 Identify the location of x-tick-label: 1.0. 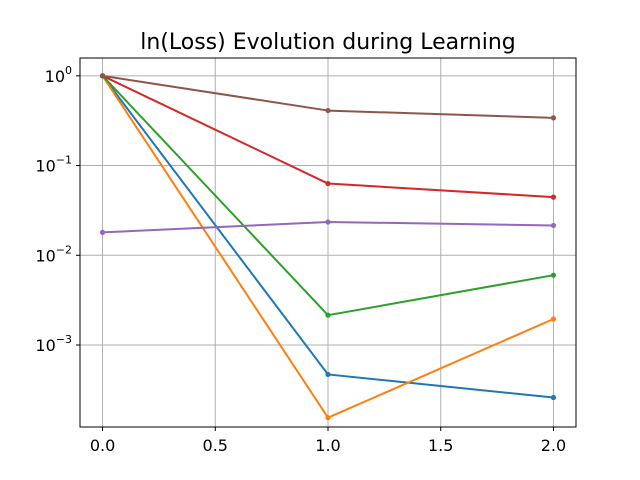
(327, 445).